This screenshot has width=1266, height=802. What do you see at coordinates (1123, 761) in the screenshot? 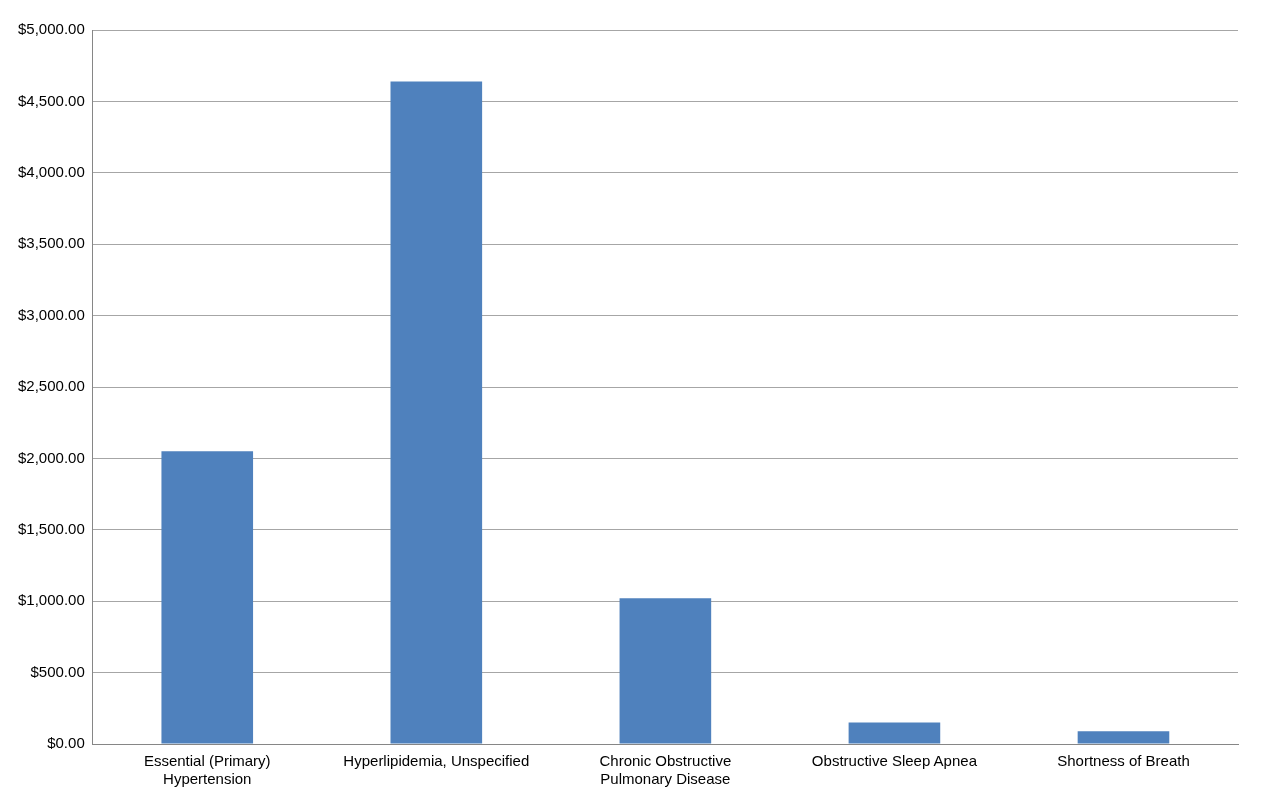
I see `x-tick-label: Shortness of Breath` at bounding box center [1123, 761].